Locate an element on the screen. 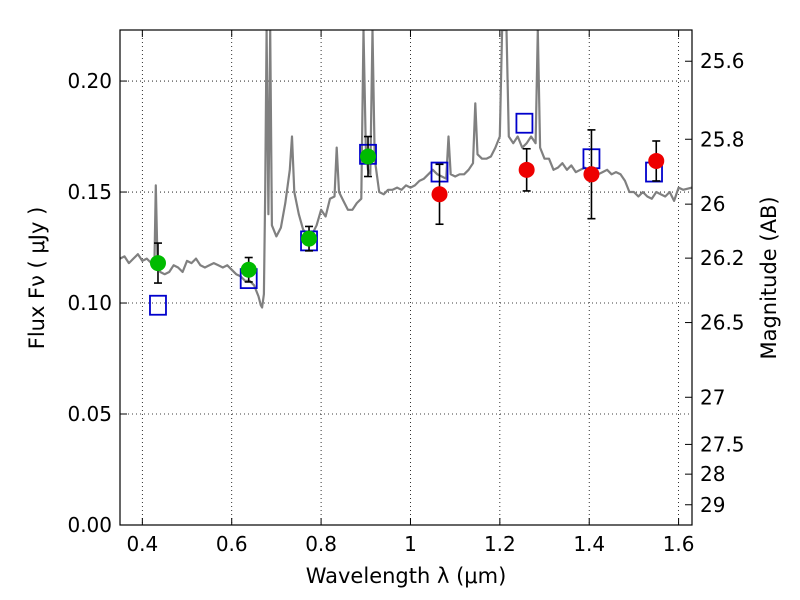 The image size is (800, 600). x-axis-label: Wavelength λ (μm) is located at coordinates (406, 576).